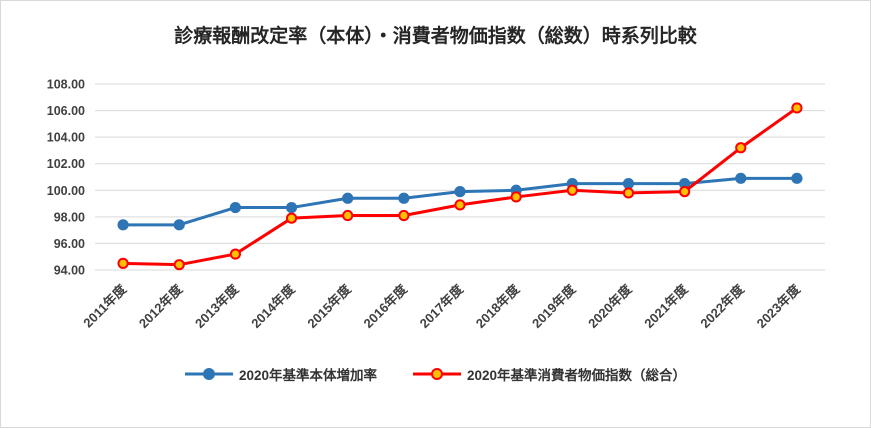 This screenshot has width=871, height=428. Describe the element at coordinates (779, 306) in the screenshot. I see `x-tick-label: 2023年度` at that location.